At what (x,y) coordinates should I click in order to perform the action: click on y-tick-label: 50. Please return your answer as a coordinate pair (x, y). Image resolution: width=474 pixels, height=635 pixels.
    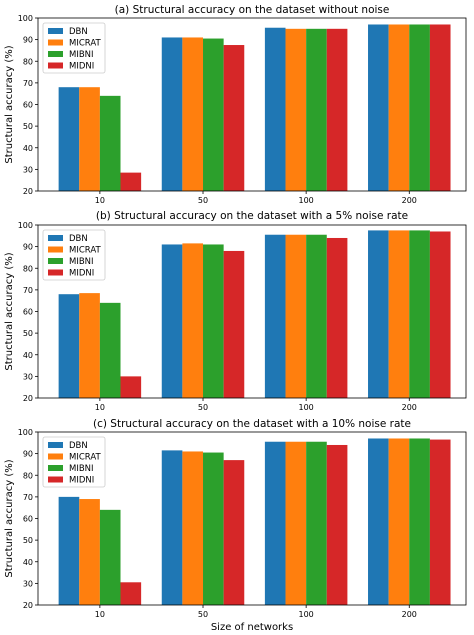
    Looking at the image, I should click on (28, 126).